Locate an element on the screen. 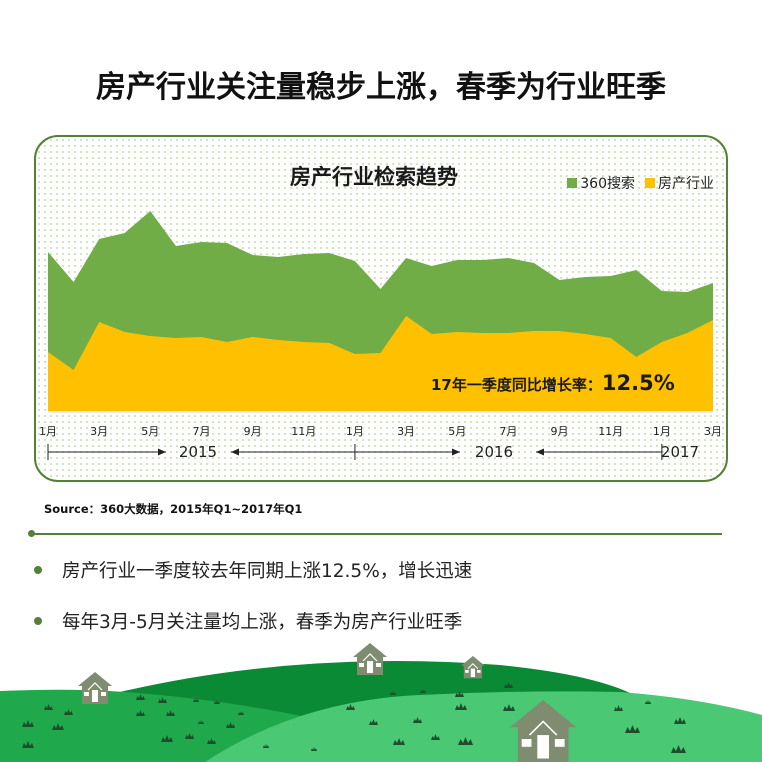 The width and height of the screenshot is (762, 762). hill-light is located at coordinates (483, 726).